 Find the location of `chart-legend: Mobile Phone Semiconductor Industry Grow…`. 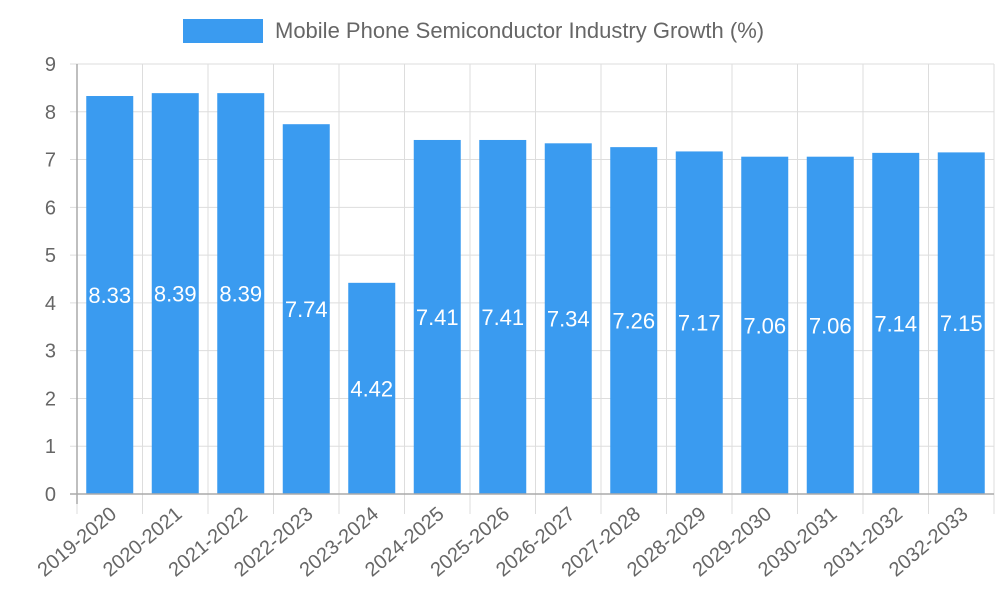

chart-legend: Mobile Phone Semiconductor Industry Grow… is located at coordinates (473, 31).